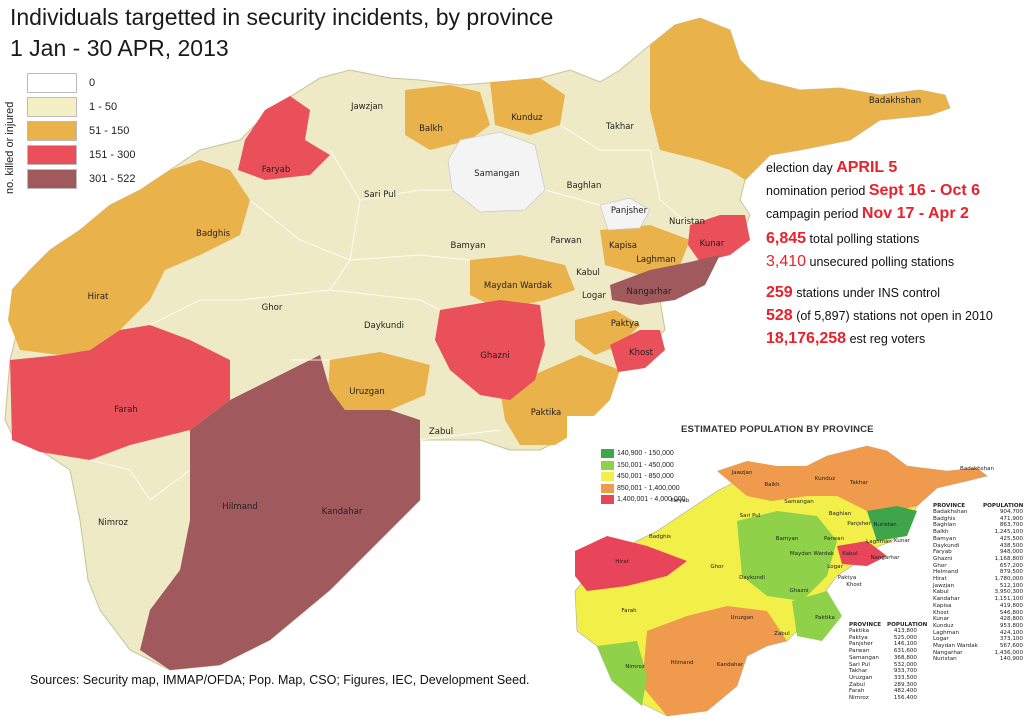 The width and height of the screenshot is (1024, 724). Describe the element at coordinates (946, 599) in the screenshot. I see `cell-province: Kandahar` at that location.